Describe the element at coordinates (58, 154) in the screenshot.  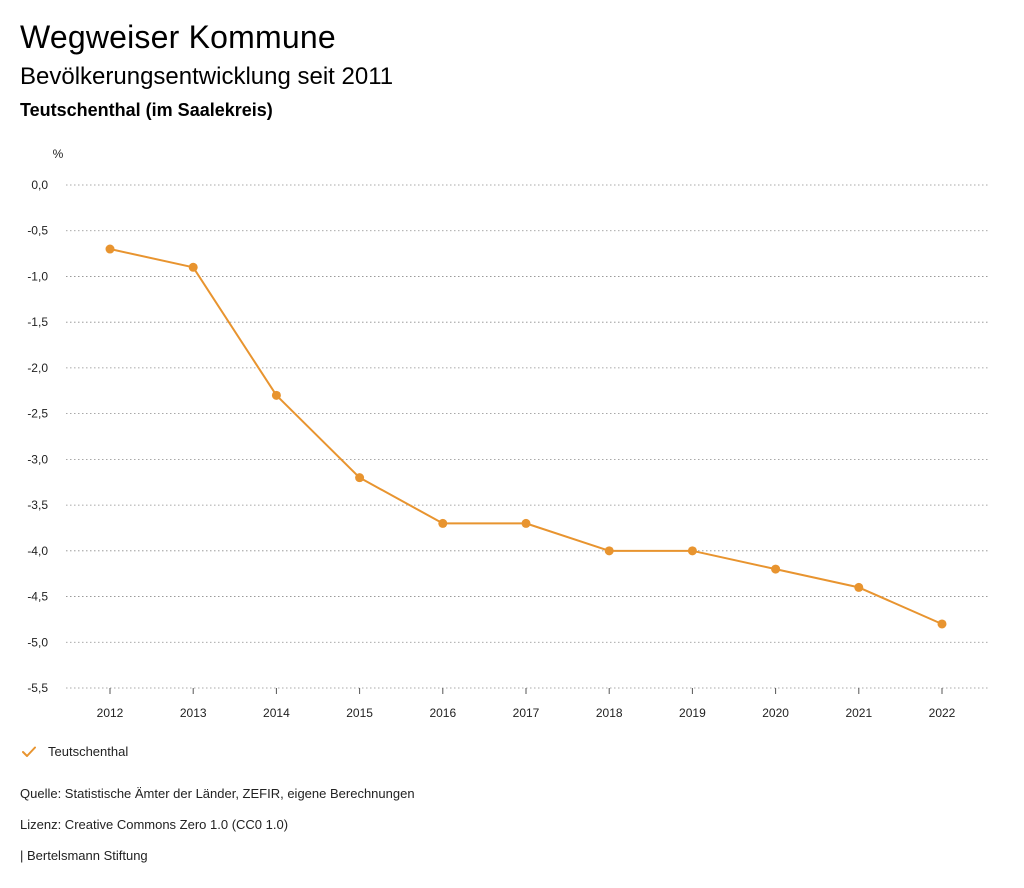
I see `y-axis-unit-label: %` at that location.